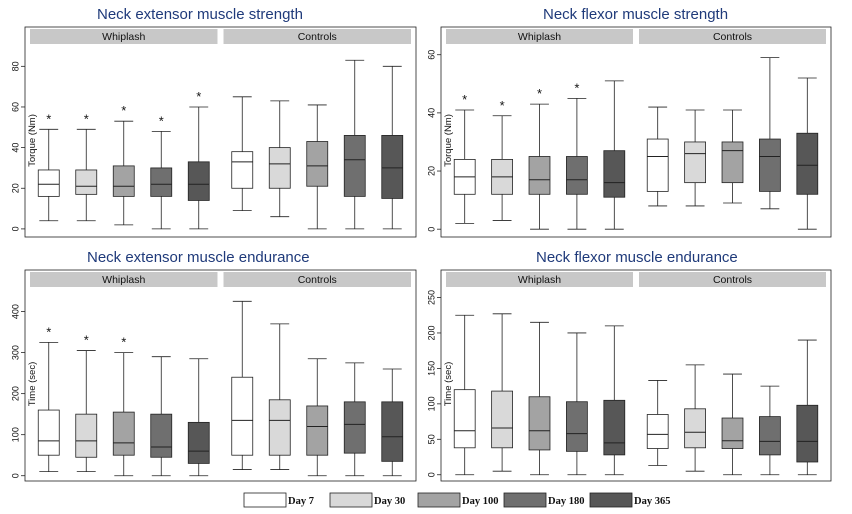 Image resolution: width=852 pixels, height=514 pixels. What do you see at coordinates (448, 384) in the screenshot?
I see `y-axis-label: Time (sec)` at bounding box center [448, 384].